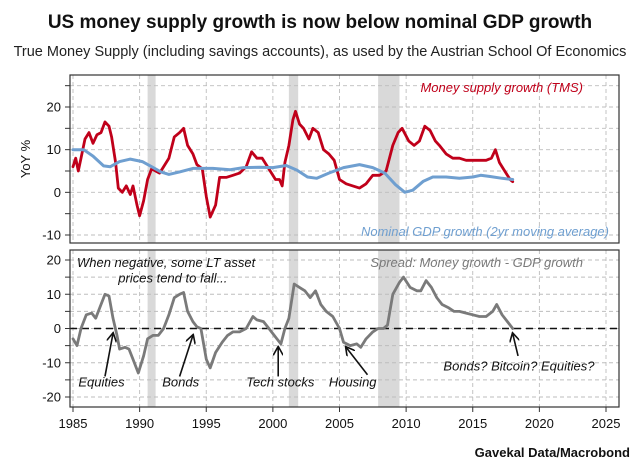 The width and height of the screenshot is (640, 467). Describe the element at coordinates (280, 382) in the screenshot. I see `annotation-label: Tech stocks` at that location.